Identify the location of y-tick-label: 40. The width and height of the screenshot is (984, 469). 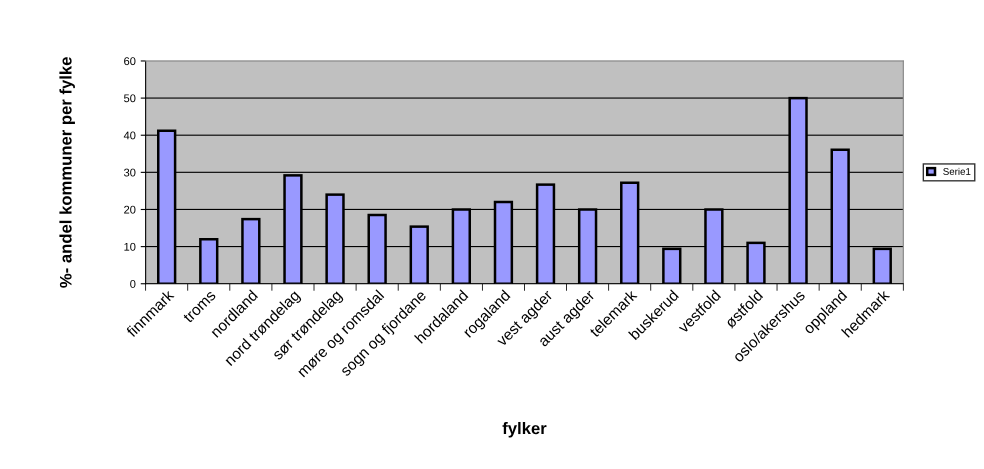
(130, 135).